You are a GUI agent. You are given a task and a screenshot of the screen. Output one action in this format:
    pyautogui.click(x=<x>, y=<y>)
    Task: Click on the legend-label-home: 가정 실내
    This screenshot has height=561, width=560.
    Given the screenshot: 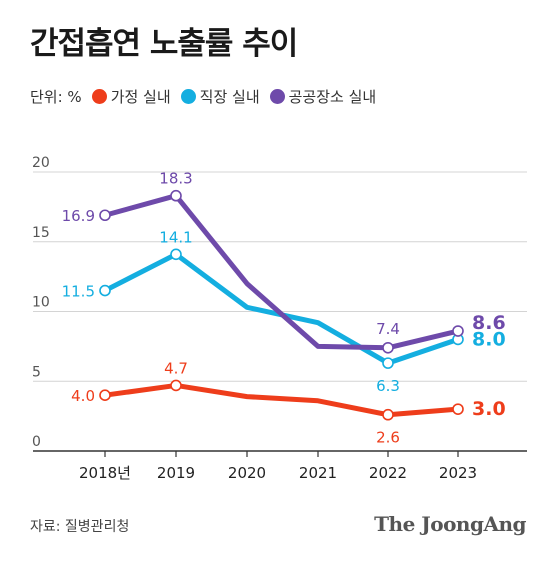 What is the action you would take?
    pyautogui.click(x=140, y=97)
    